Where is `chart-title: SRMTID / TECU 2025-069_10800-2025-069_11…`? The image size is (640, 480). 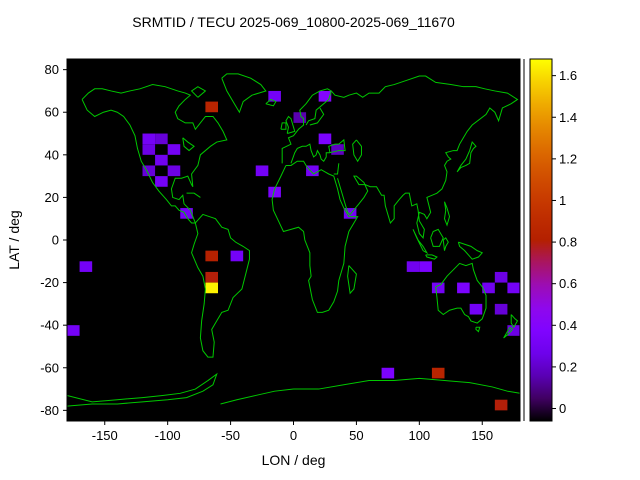
chart-title: SRMTID / TECU 2025-069_10800-2025-069_11… is located at coordinates (293, 22).